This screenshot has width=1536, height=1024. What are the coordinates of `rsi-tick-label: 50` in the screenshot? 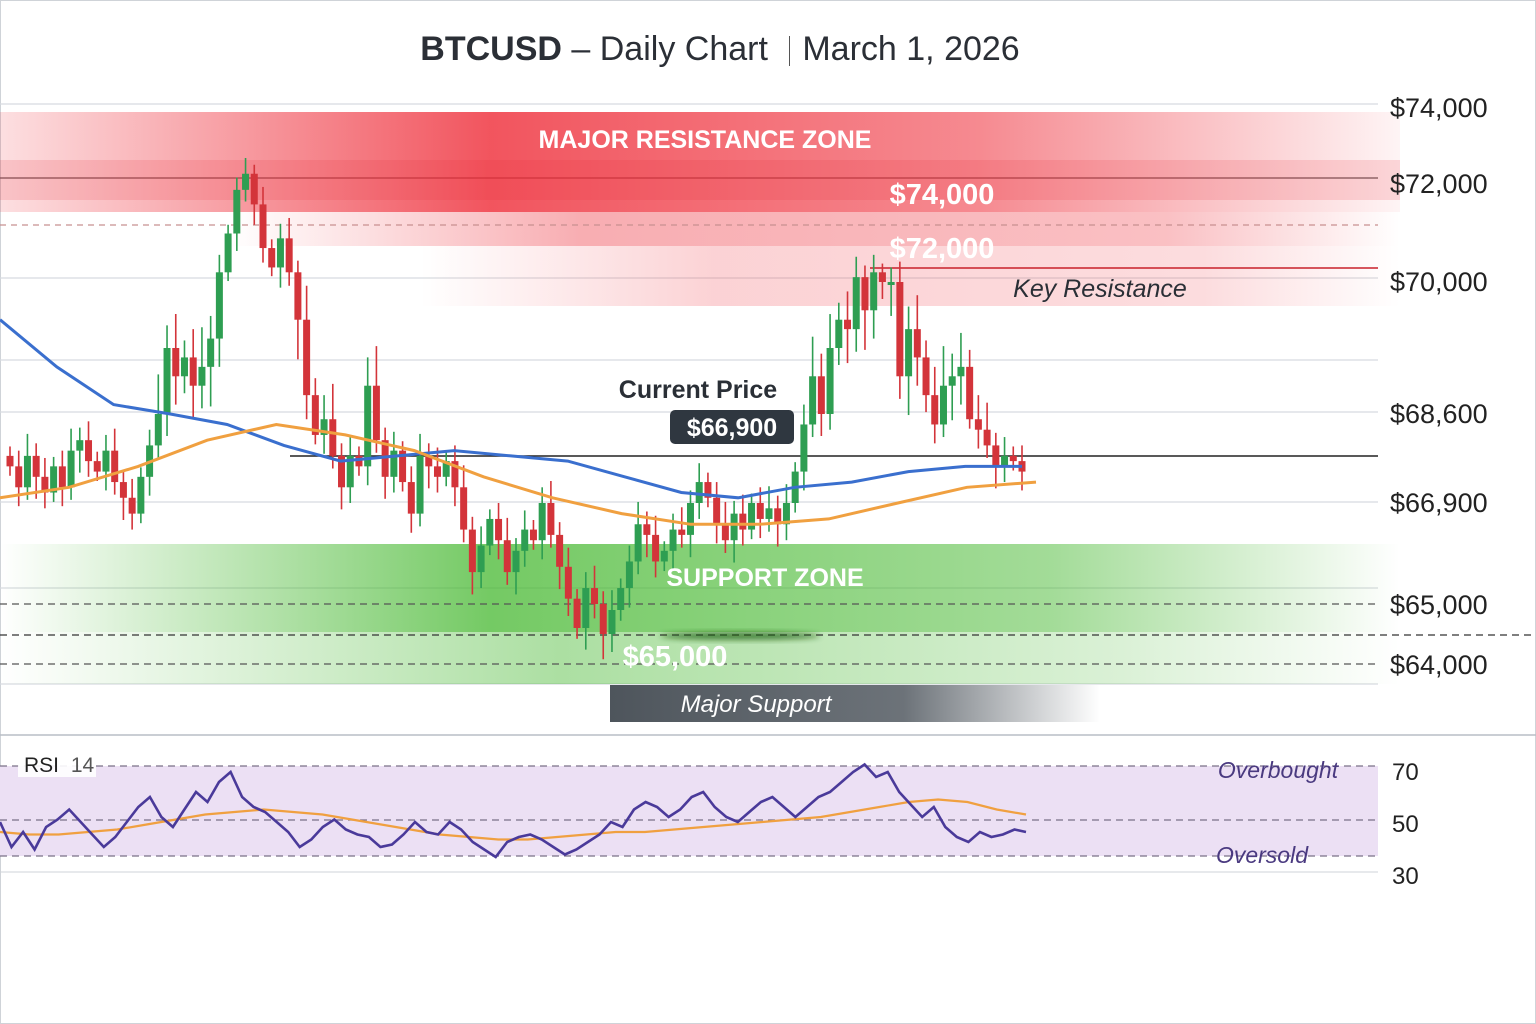 It's located at (1405, 824).